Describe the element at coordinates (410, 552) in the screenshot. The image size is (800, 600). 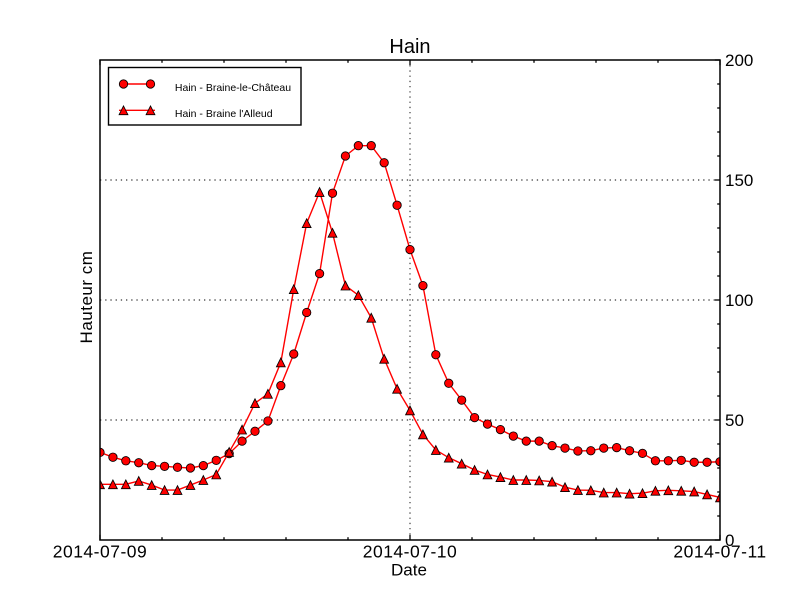
I see `svg-text: 2014-07-10` at that location.